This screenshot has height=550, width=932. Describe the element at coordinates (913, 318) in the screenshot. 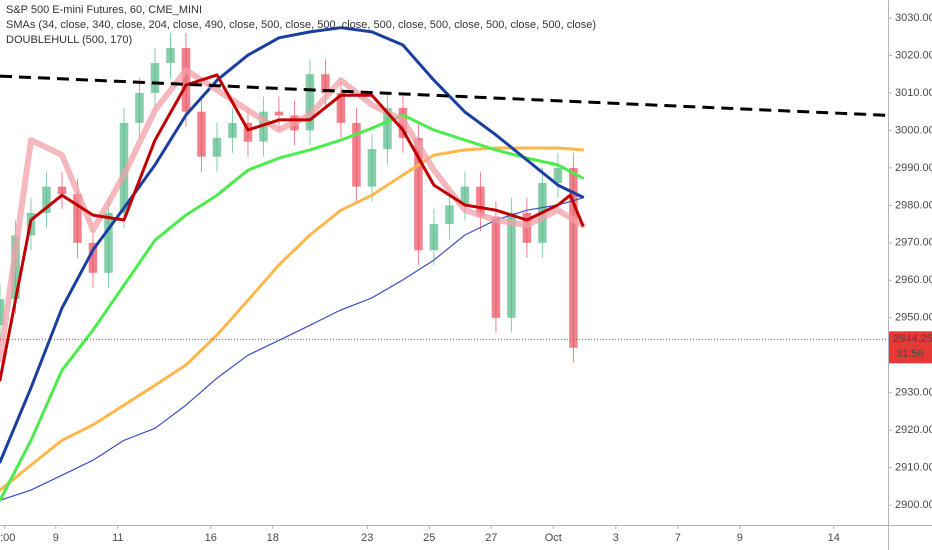

I see `y-tick-label: 2950.00` at that location.